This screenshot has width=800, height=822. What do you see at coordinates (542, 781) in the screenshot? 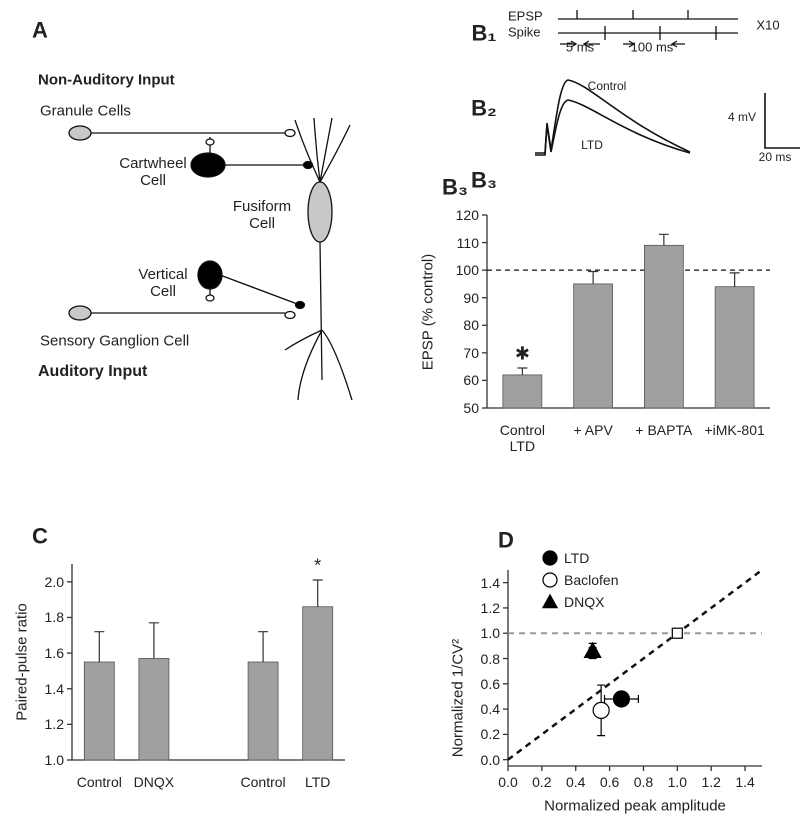
I see `x-tick-label: 0.2` at bounding box center [542, 781].